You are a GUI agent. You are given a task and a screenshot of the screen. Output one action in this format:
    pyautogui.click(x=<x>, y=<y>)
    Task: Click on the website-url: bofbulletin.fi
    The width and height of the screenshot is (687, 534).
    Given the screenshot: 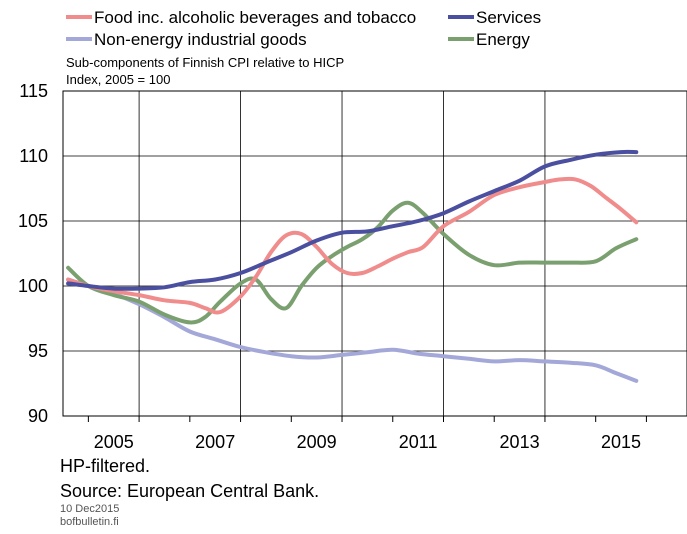 What is the action you would take?
    pyautogui.click(x=89, y=522)
    